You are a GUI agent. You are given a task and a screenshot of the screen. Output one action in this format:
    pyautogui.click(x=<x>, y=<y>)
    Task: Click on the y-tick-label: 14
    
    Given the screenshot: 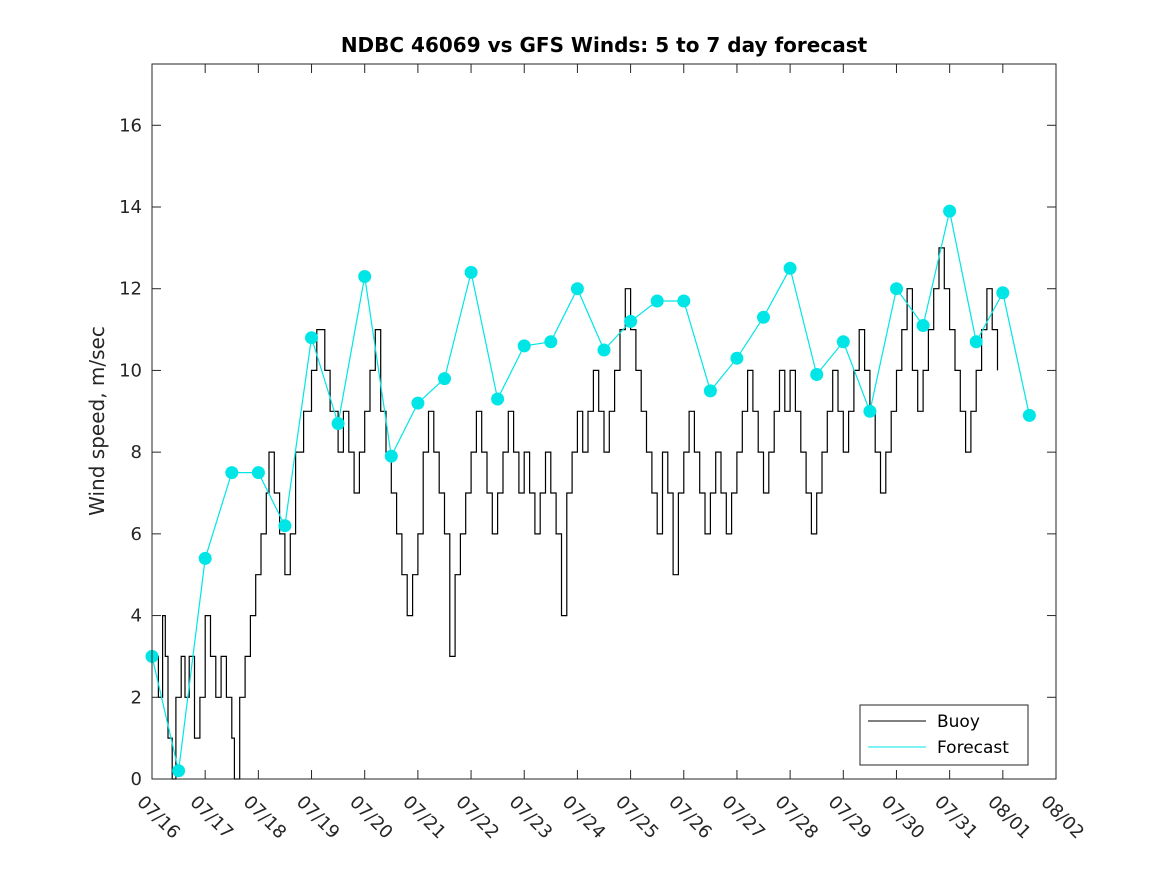 What is the action you would take?
    pyautogui.click(x=130, y=207)
    